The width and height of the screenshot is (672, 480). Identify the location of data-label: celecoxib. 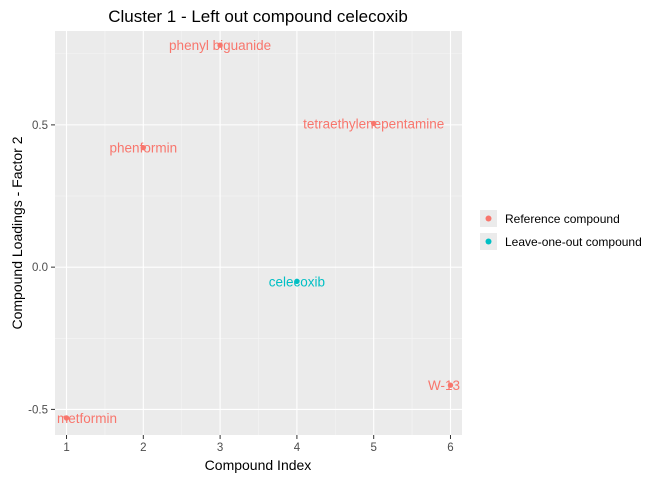
(297, 281).